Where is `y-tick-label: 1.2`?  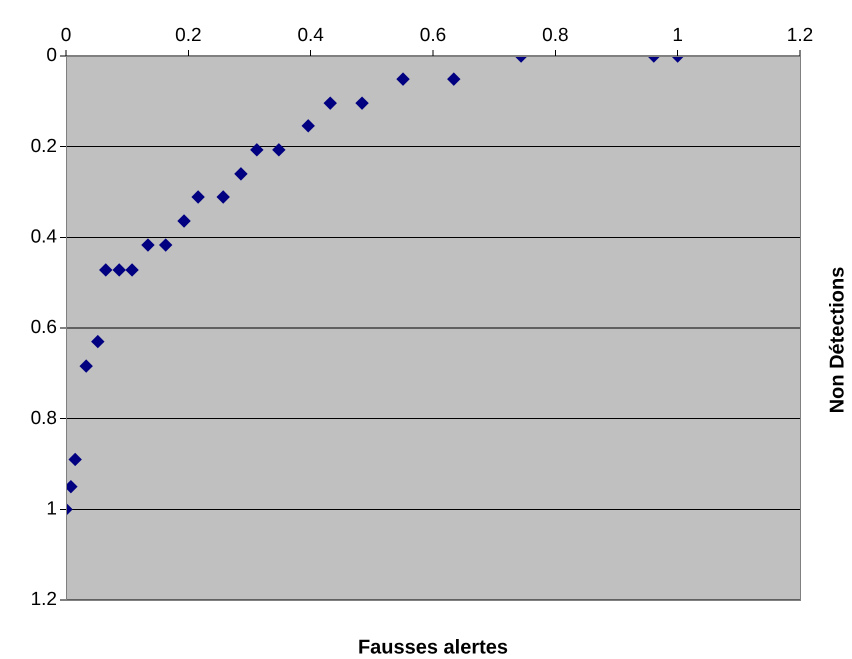
y-tick-label: 1.2 is located at coordinates (43, 599).